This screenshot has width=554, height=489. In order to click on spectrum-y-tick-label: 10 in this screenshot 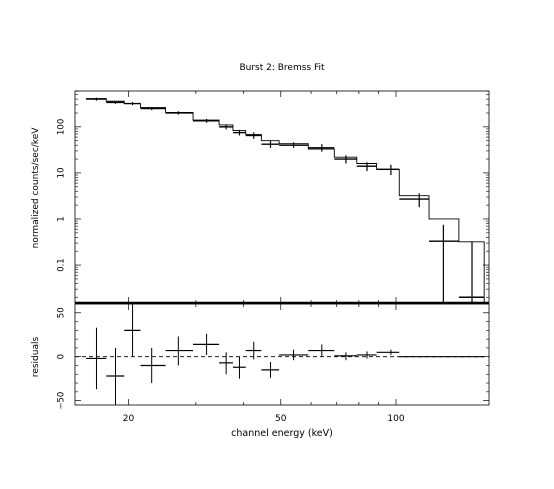, I will do `click(62, 172)`.